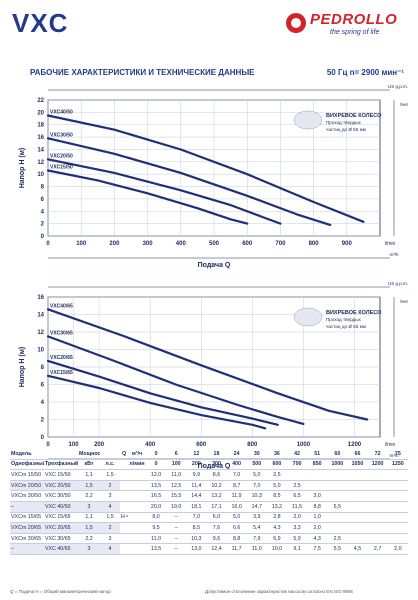 Image resolution: width=418 pixels, height=600 pixels. What do you see at coordinates (276, 496) in the screenshot?
I see `table-cell: 8,5` at bounding box center [276, 496].